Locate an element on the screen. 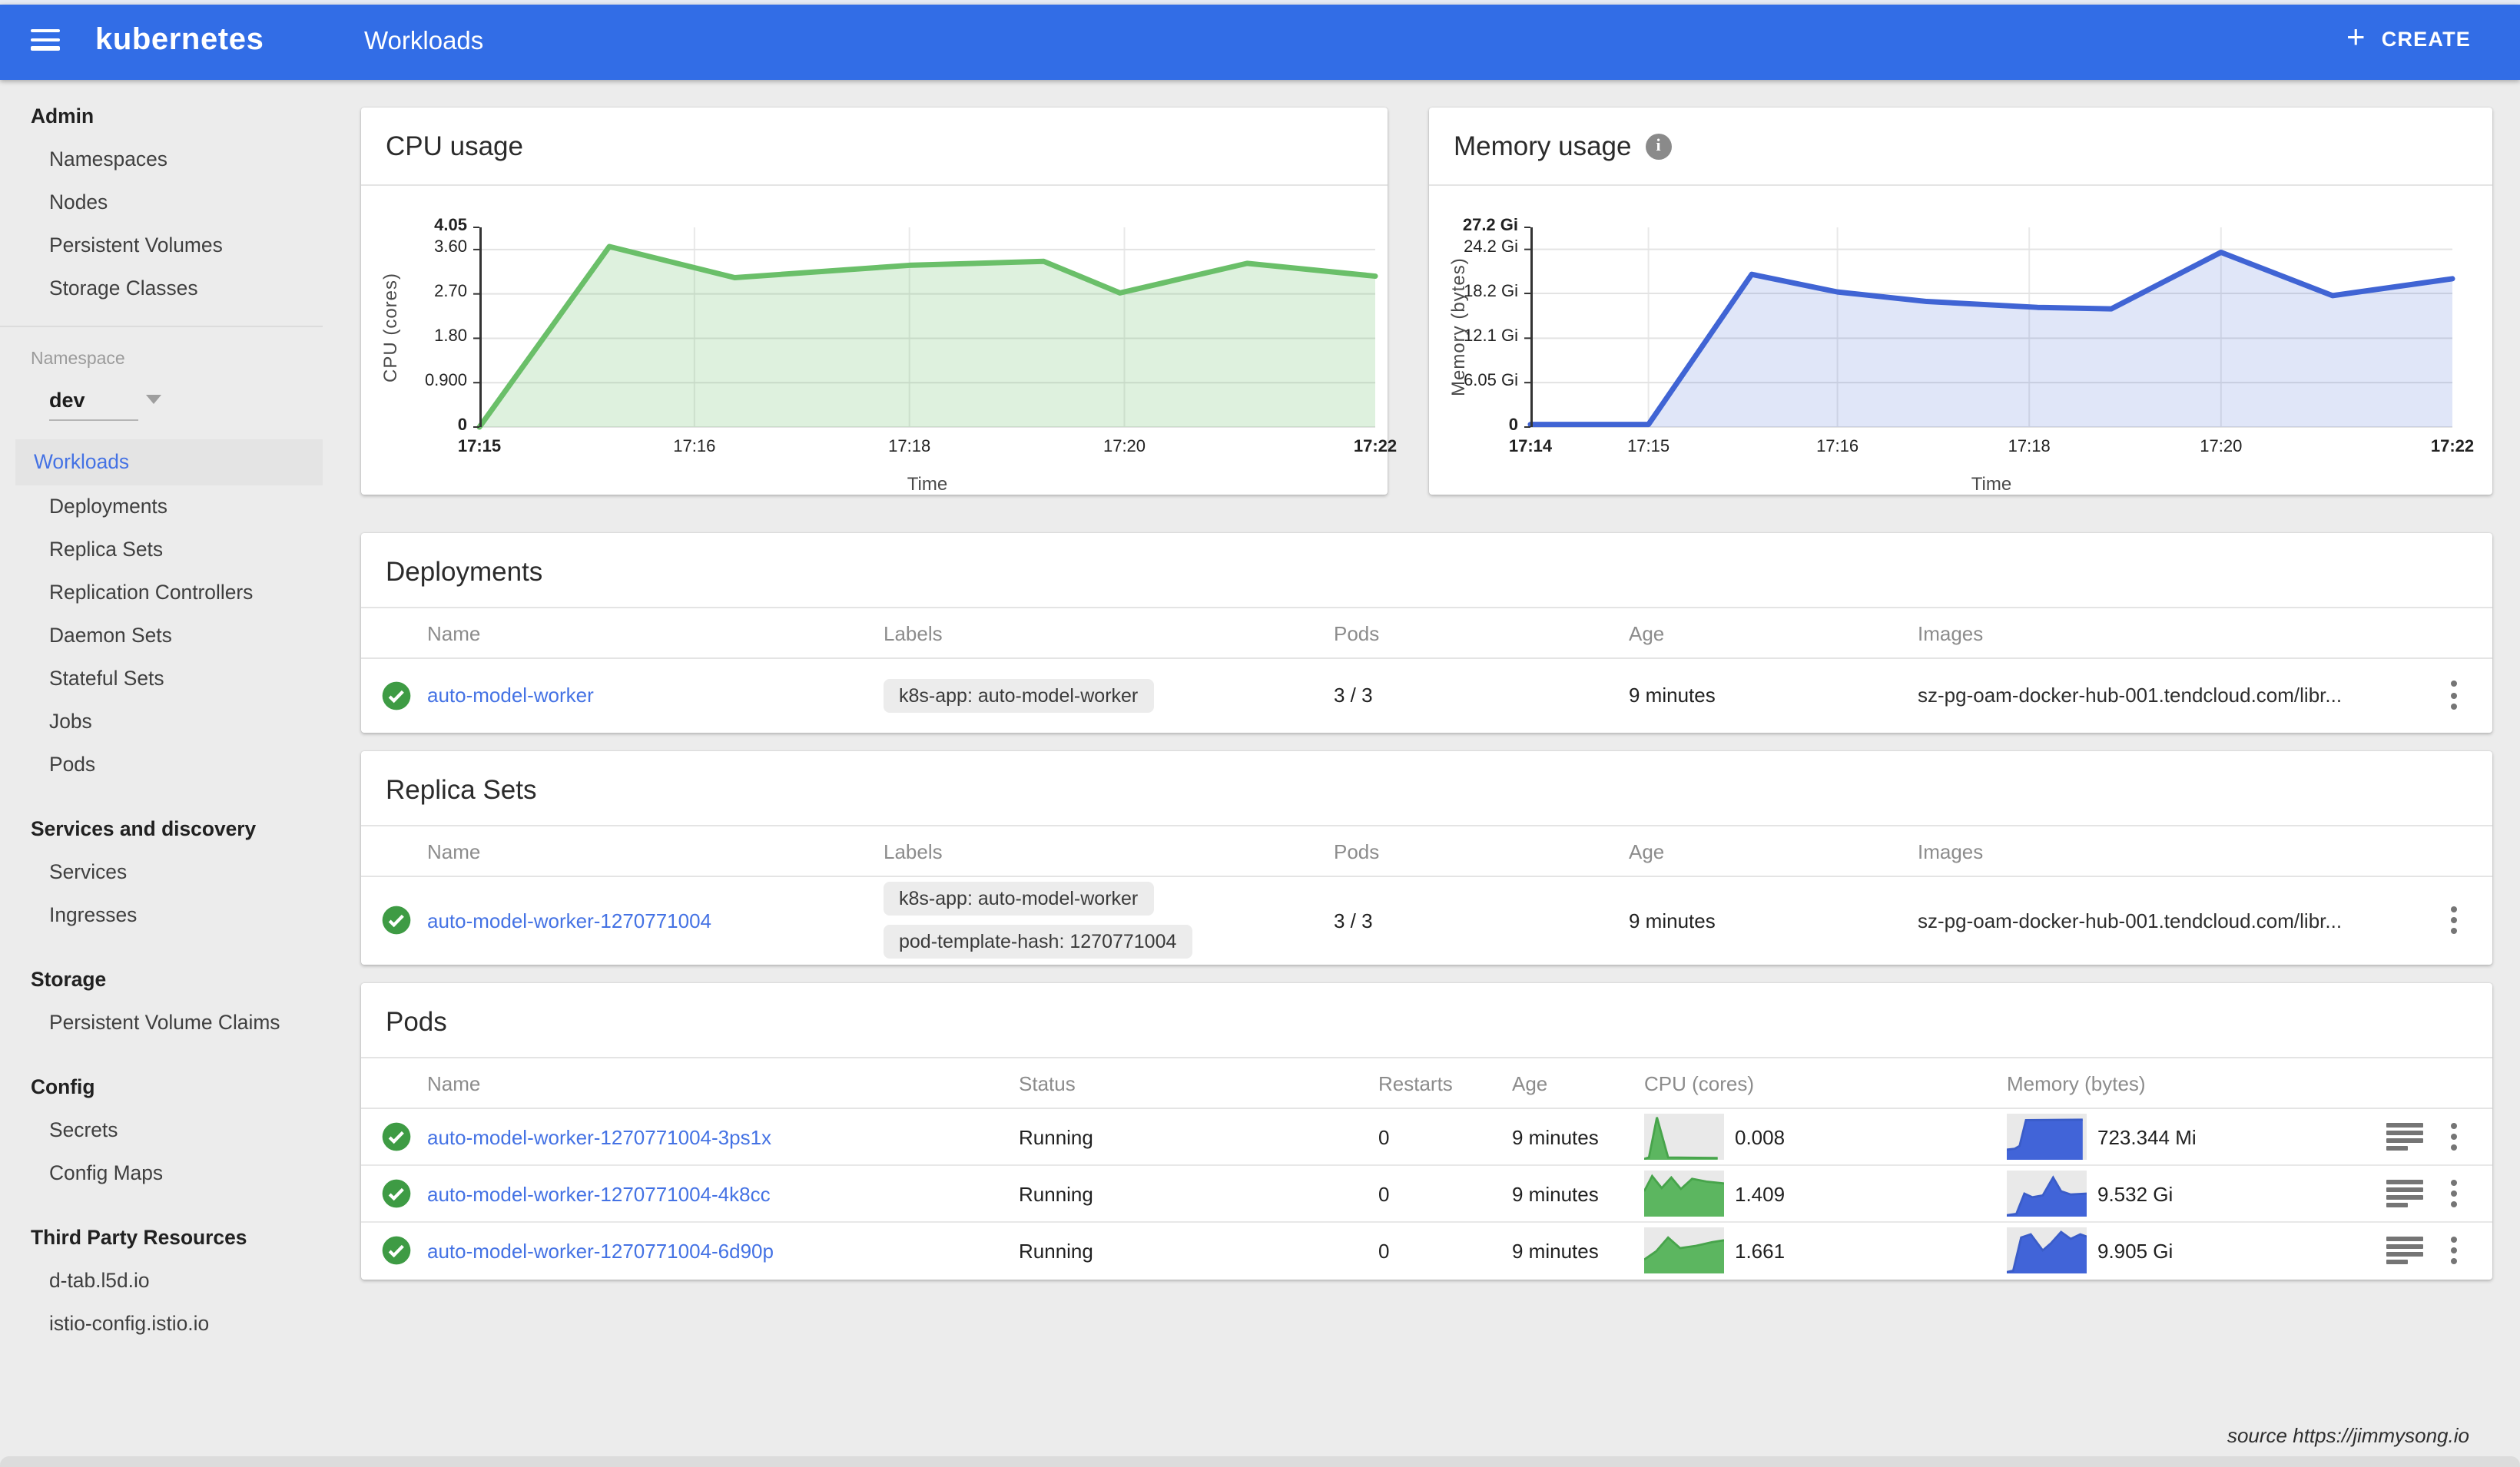  memory-usage-title: Memory usage is located at coordinates (1543, 145).